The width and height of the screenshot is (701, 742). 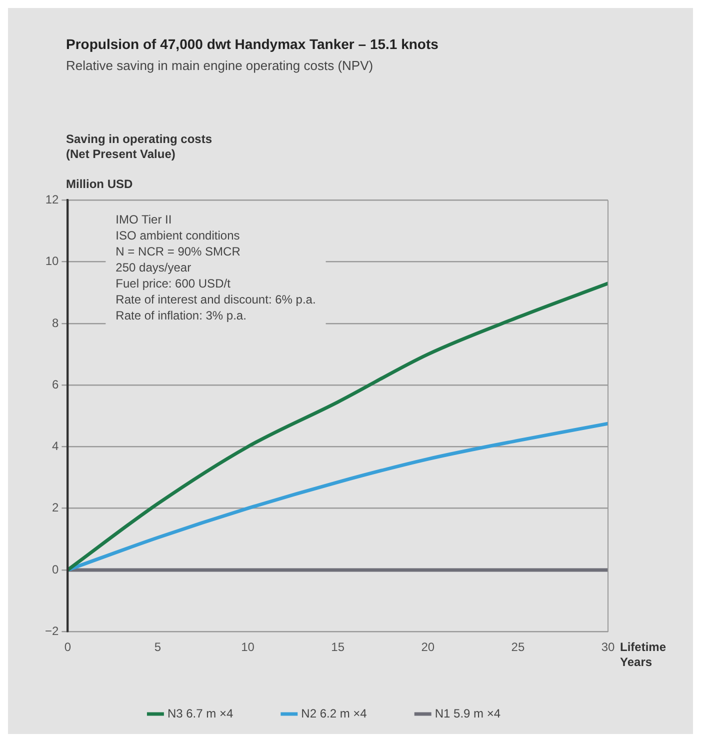 I want to click on y-tick-label: 8, so click(x=55, y=323).